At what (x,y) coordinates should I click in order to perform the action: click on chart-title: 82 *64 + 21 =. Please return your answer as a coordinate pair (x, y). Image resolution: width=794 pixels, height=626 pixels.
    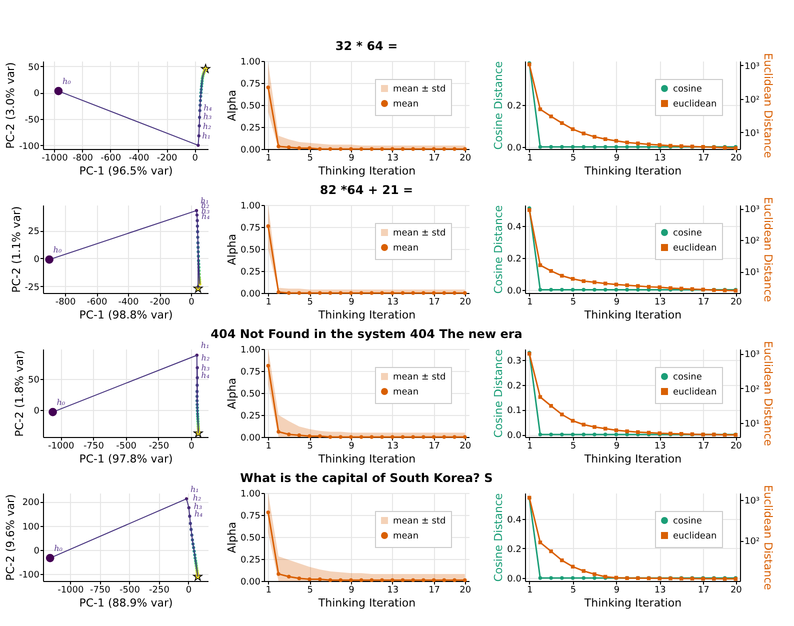
    Looking at the image, I should click on (367, 190).